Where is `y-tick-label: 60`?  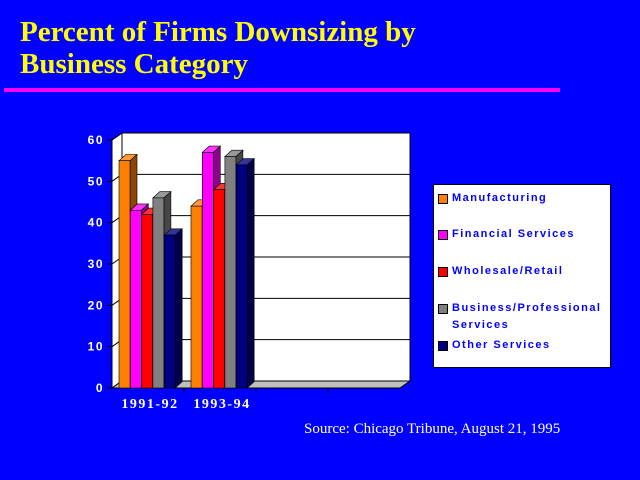 y-tick-label: 60 is located at coordinates (96, 140).